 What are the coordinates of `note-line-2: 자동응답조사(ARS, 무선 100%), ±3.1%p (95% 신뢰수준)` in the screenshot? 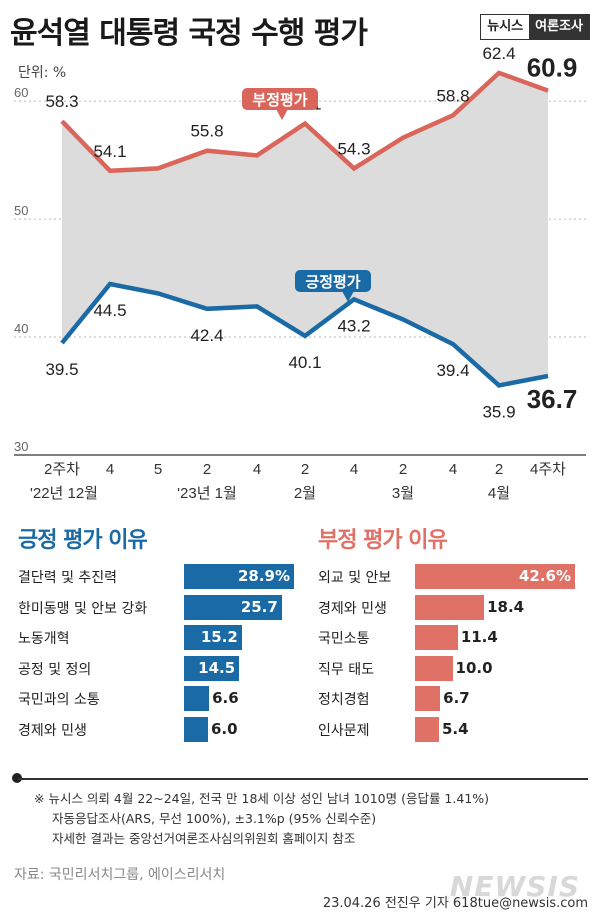 It's located at (214, 818).